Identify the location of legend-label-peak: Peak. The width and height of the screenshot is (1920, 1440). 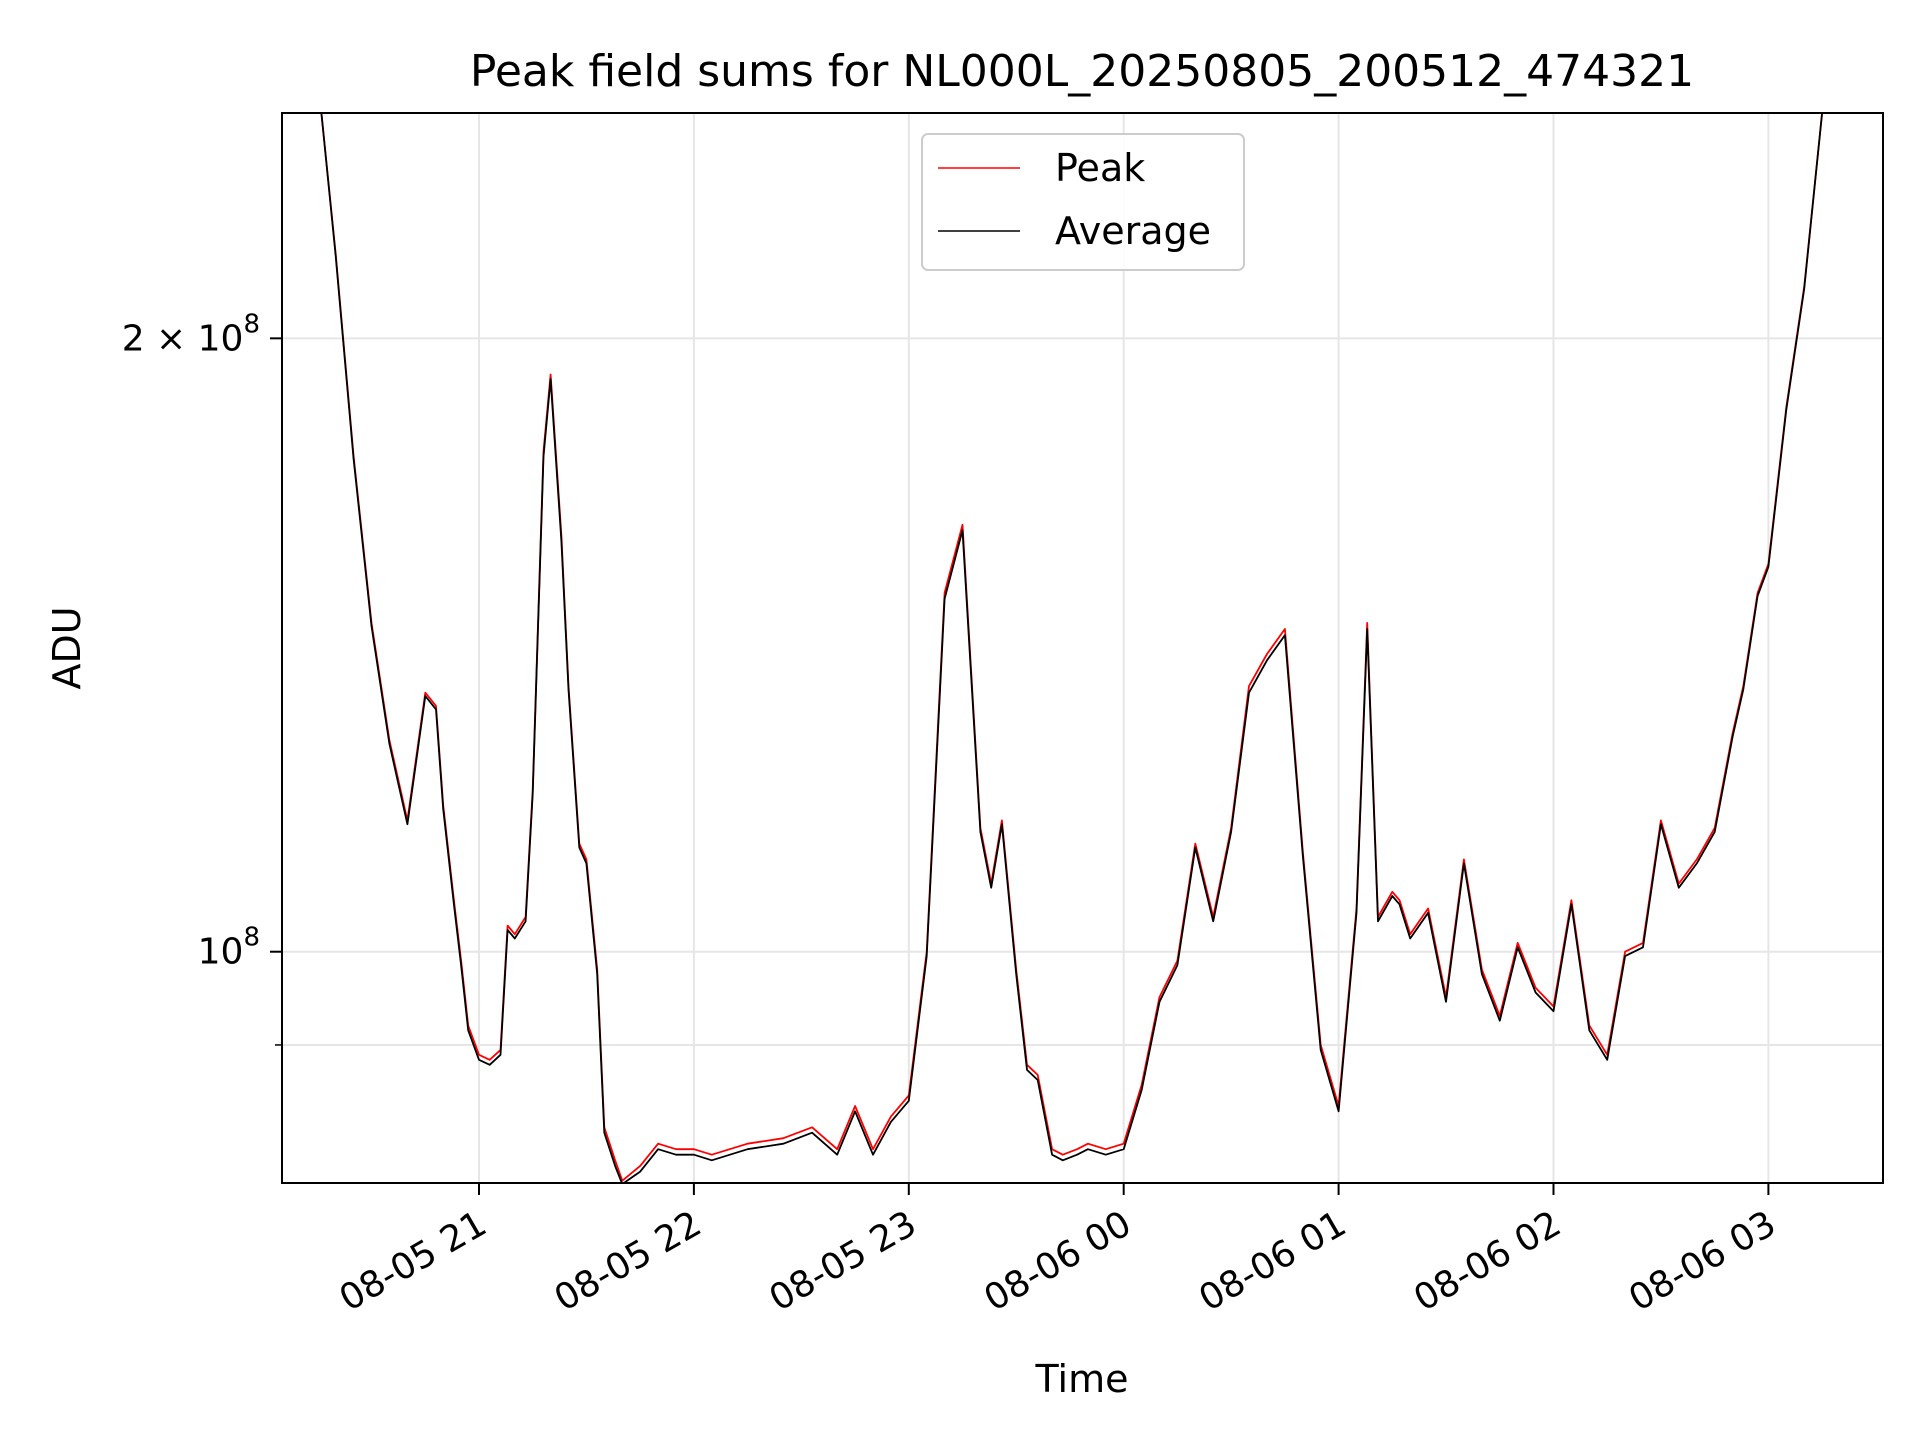
(1100, 168).